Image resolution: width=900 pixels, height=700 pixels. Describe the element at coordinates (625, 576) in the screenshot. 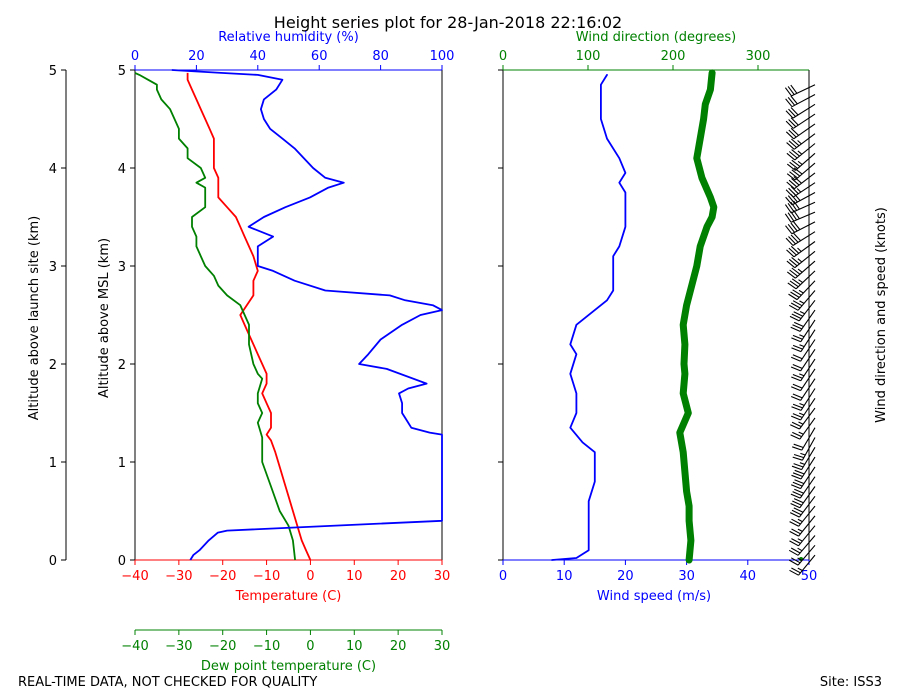

I see `wind-speed-tick-label: 20` at that location.